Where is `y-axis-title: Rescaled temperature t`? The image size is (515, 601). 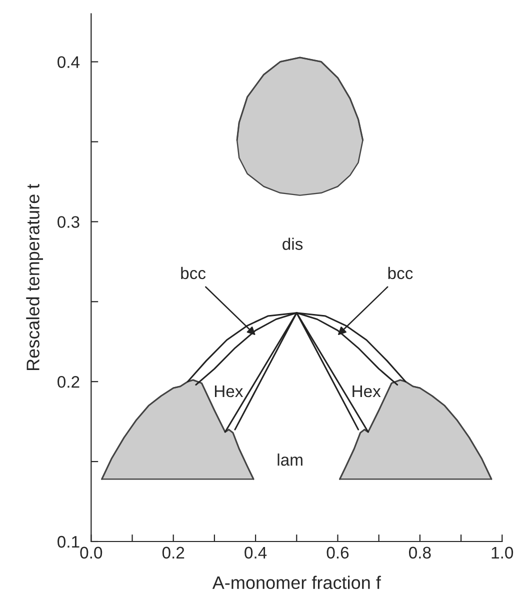 y-axis-title: Rescaled temperature t is located at coordinates (34, 277).